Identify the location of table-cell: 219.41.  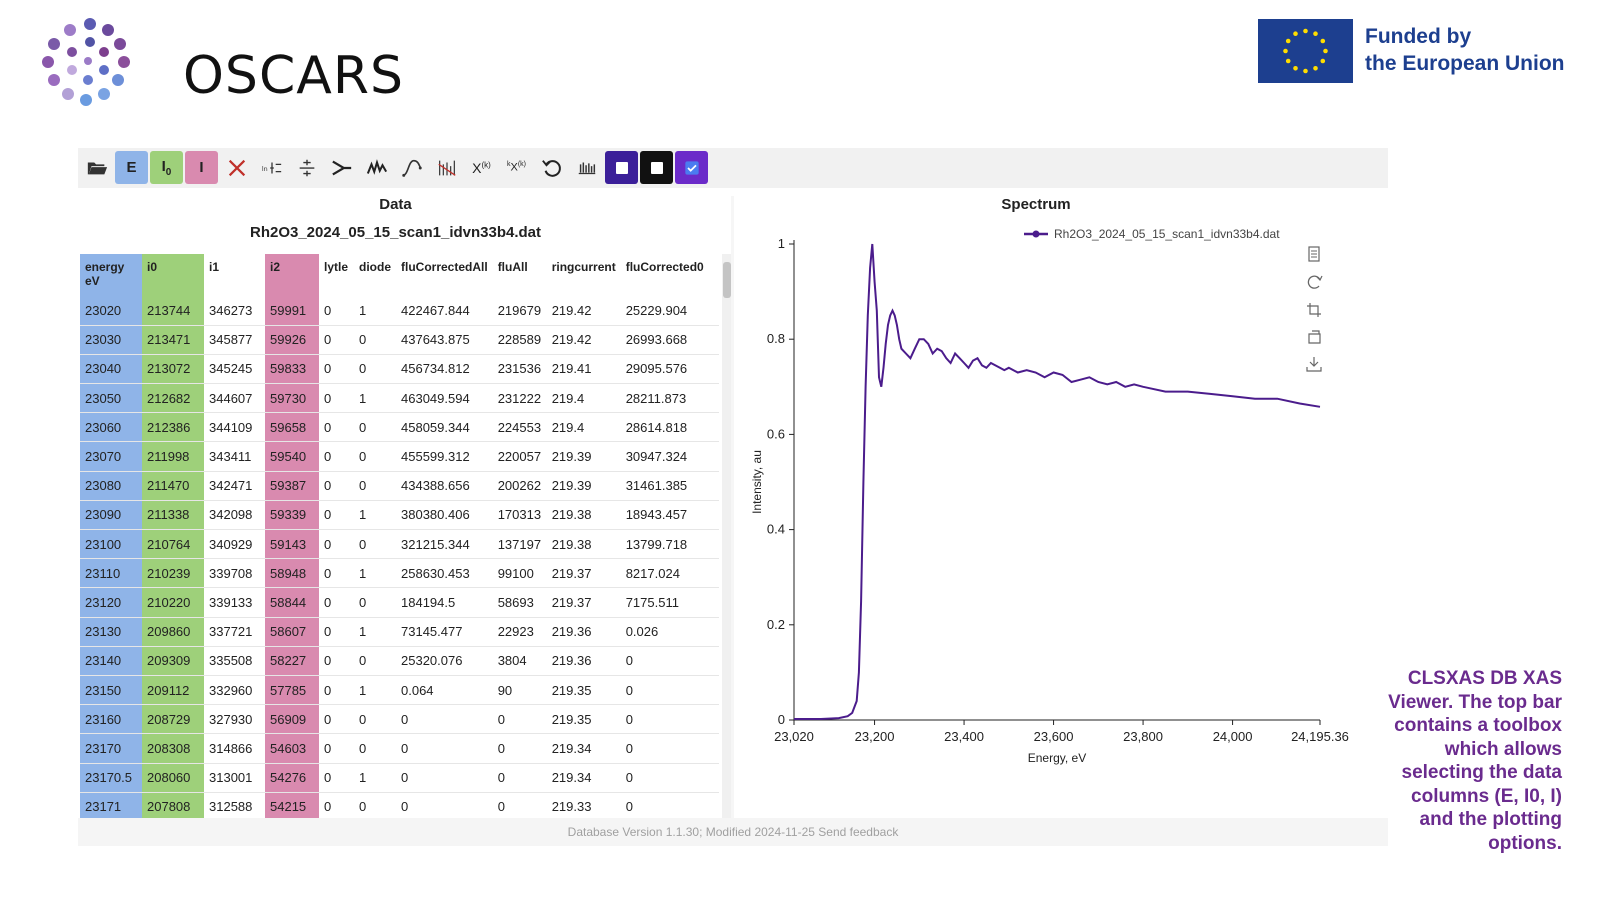
(583, 369).